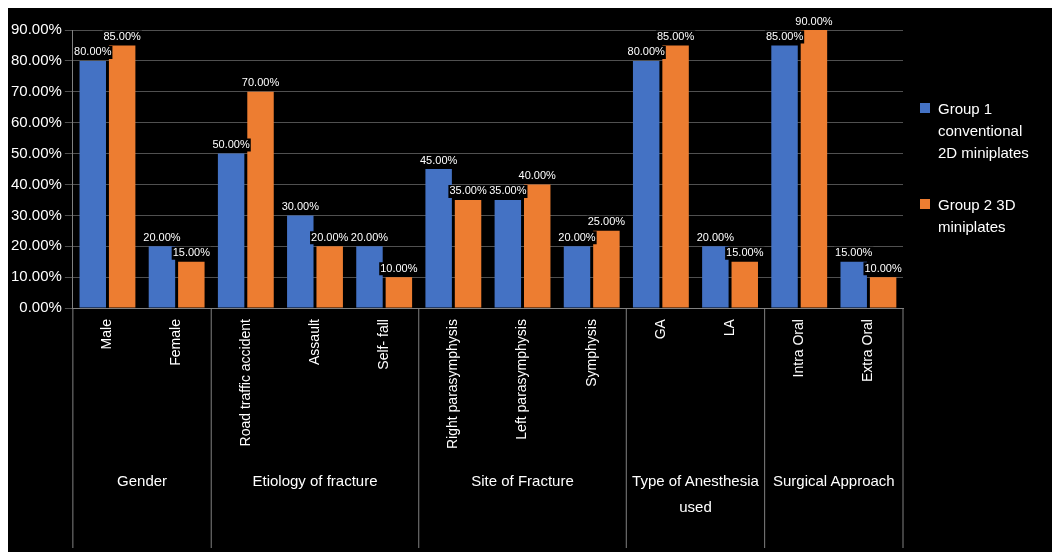  I want to click on text: Etiology of fracture, so click(315, 480).